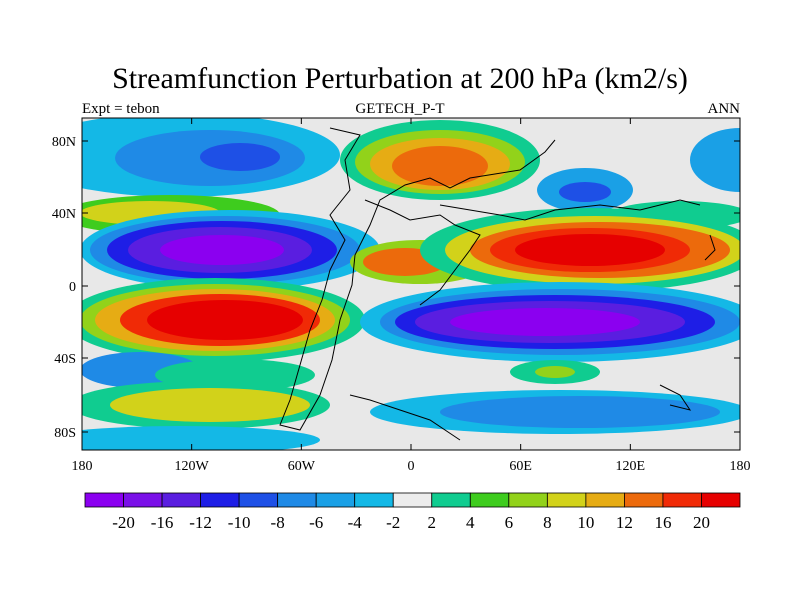 Image resolution: width=800 pixels, height=600 pixels. What do you see at coordinates (355, 522) in the screenshot?
I see `colorbar-label: -4` at bounding box center [355, 522].